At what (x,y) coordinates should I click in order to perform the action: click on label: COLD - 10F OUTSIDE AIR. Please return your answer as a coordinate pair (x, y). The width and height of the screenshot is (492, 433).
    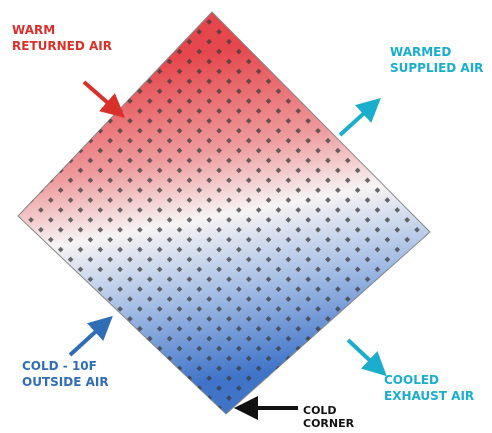
    Looking at the image, I should click on (65, 374).